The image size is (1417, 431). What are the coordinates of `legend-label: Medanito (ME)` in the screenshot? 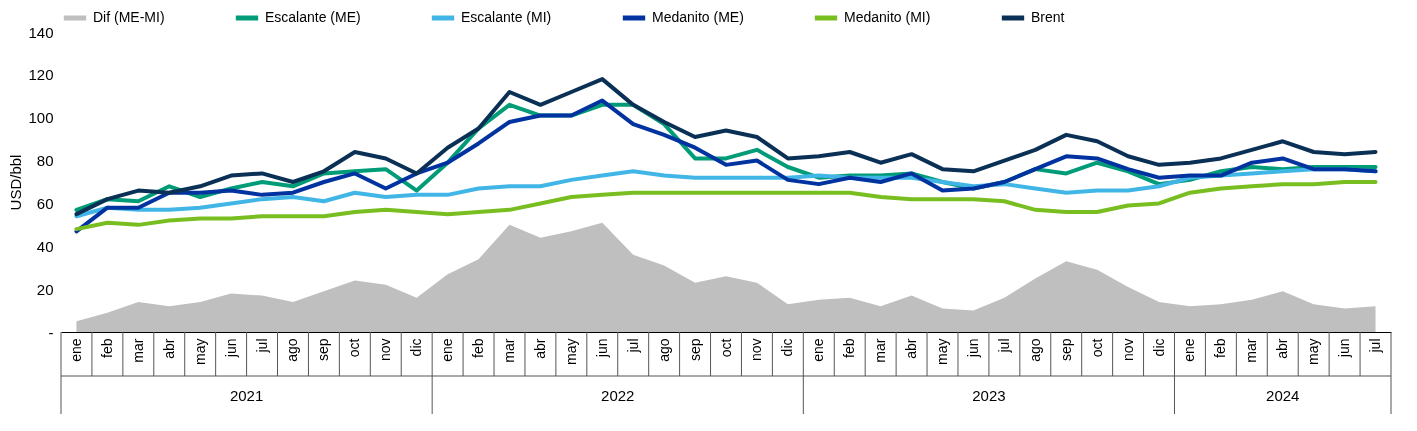 It's located at (698, 17).